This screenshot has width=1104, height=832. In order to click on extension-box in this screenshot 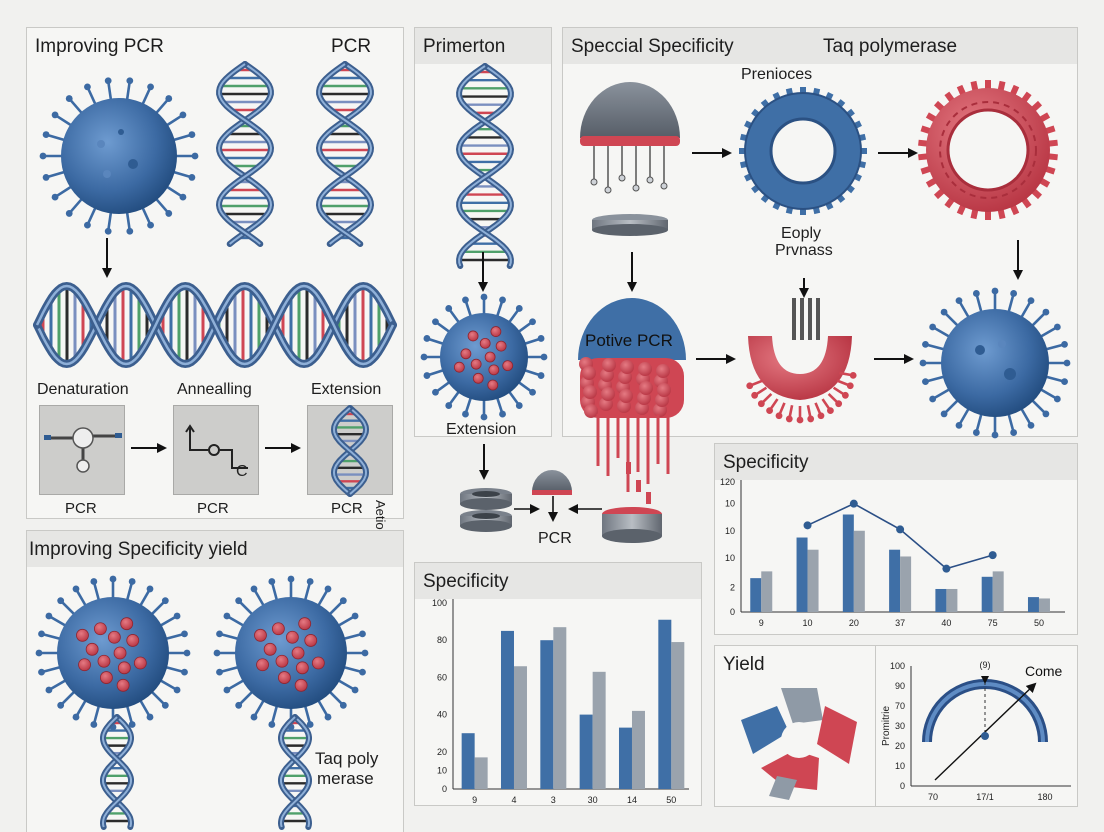, I will do `click(350, 451)`.